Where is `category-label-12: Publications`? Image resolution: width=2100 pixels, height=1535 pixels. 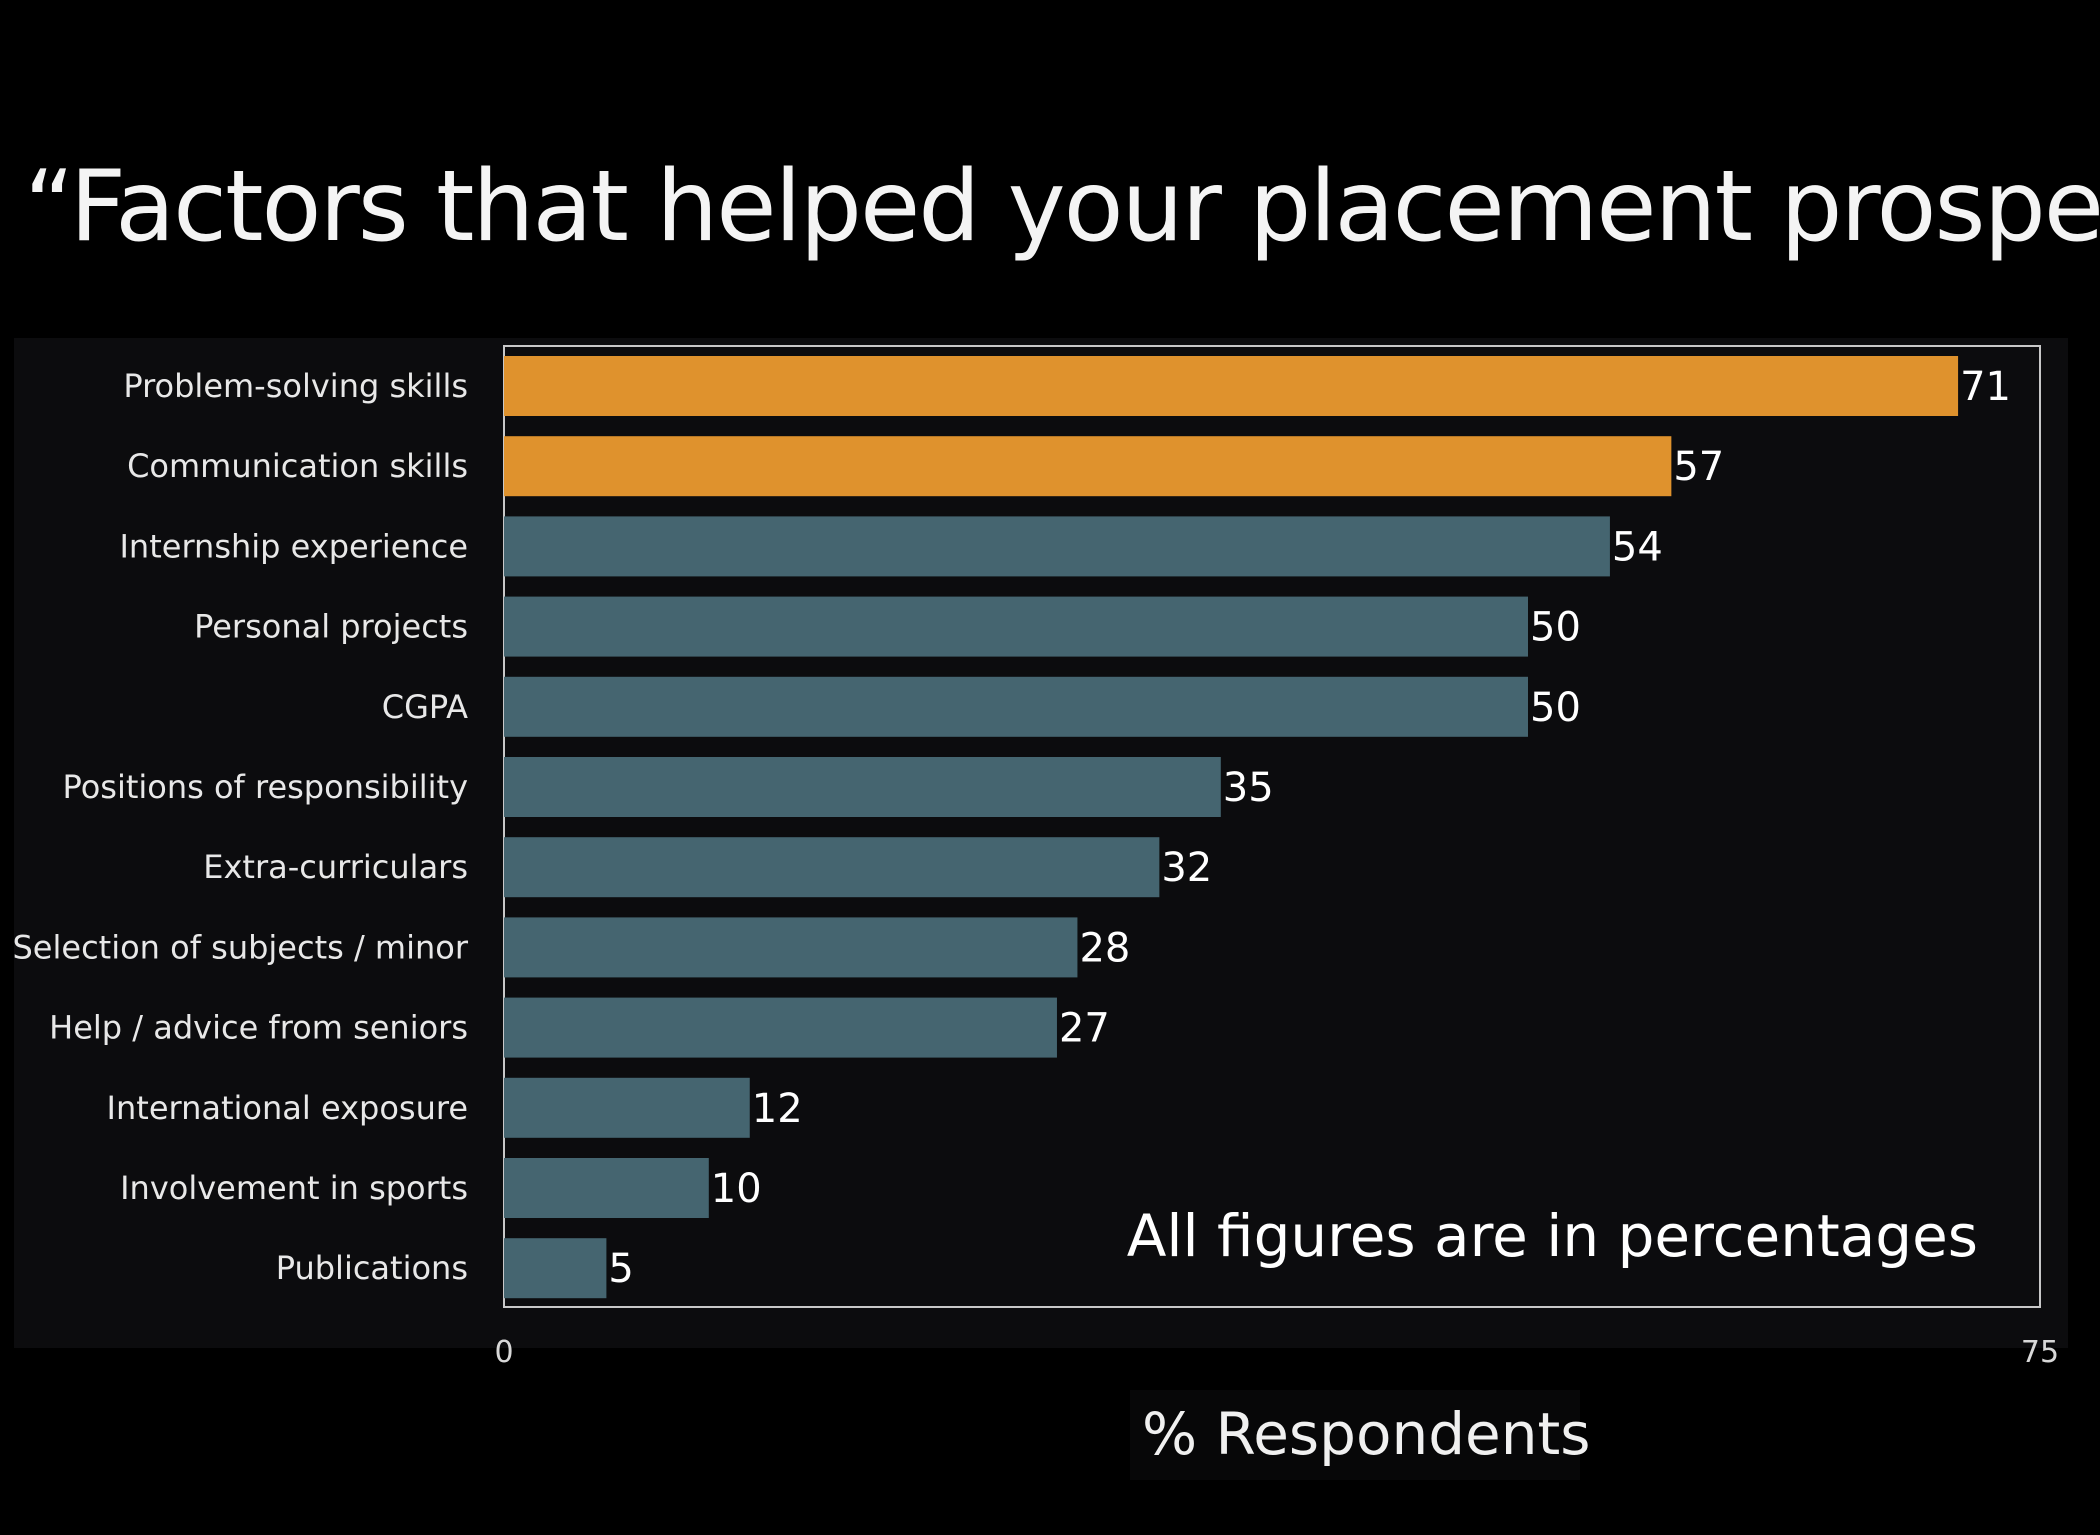 category-label-12: Publications is located at coordinates (372, 1268).